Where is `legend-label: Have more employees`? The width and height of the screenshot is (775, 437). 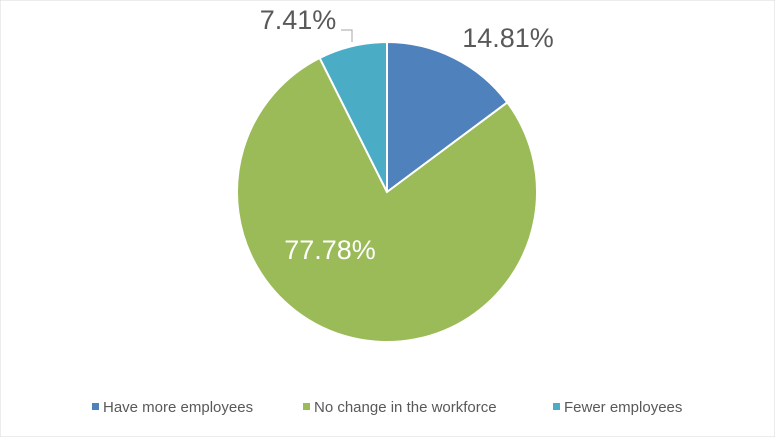
legend-label: Have more employees is located at coordinates (178, 407).